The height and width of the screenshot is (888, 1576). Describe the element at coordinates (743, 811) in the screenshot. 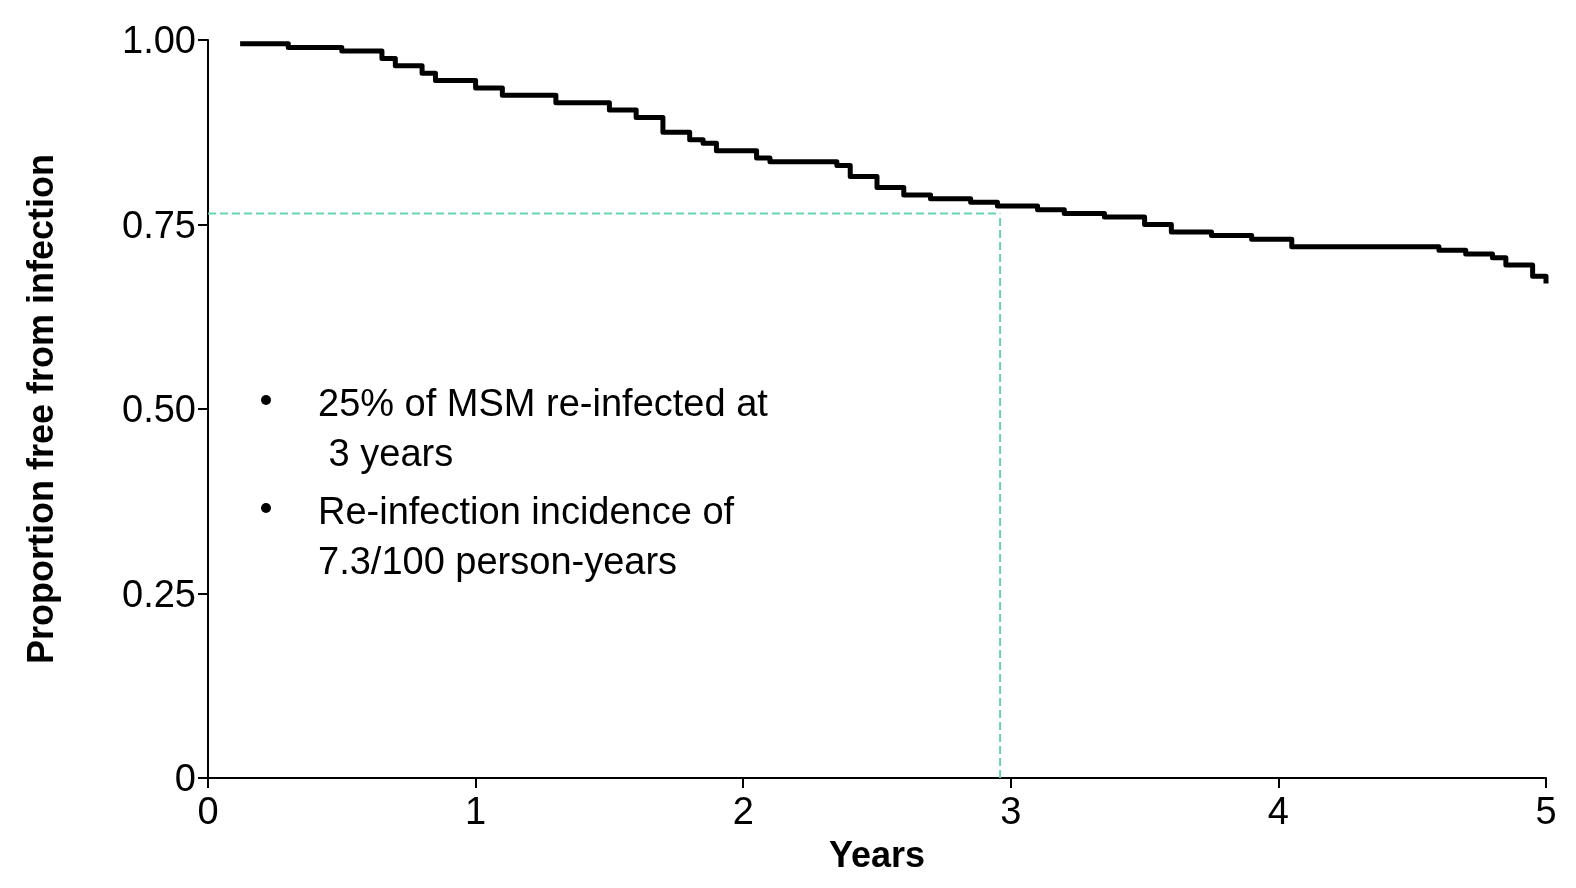

I see `x-tick-label: 2` at that location.